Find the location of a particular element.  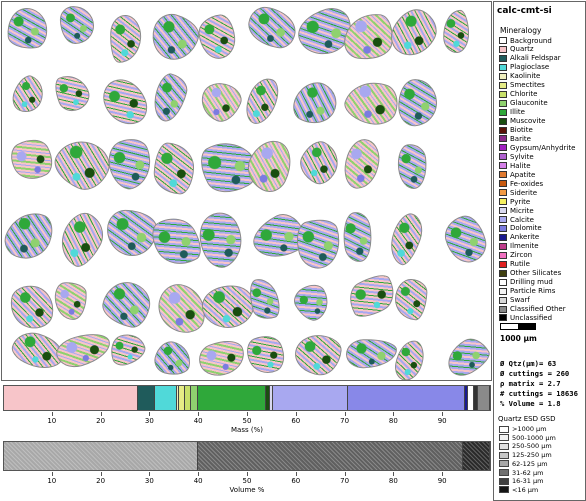

mineralogy-legend-title: Mineralogy is located at coordinates (521, 30).